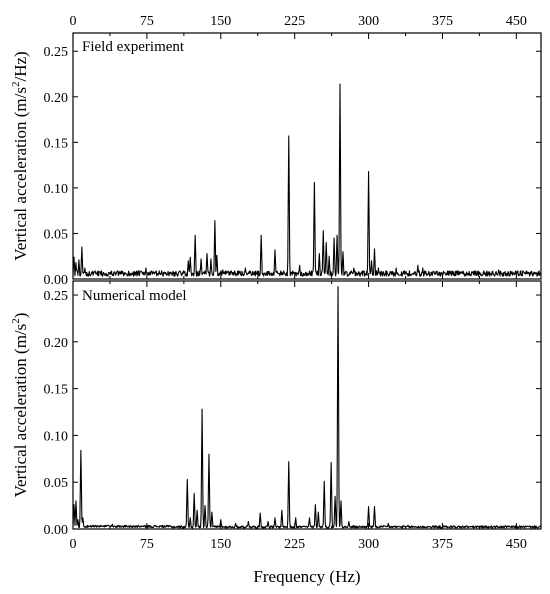 The height and width of the screenshot is (594, 550). Describe the element at coordinates (56, 530) in the screenshot. I see `numerical-model-y-tick-label: 0.00` at that location.